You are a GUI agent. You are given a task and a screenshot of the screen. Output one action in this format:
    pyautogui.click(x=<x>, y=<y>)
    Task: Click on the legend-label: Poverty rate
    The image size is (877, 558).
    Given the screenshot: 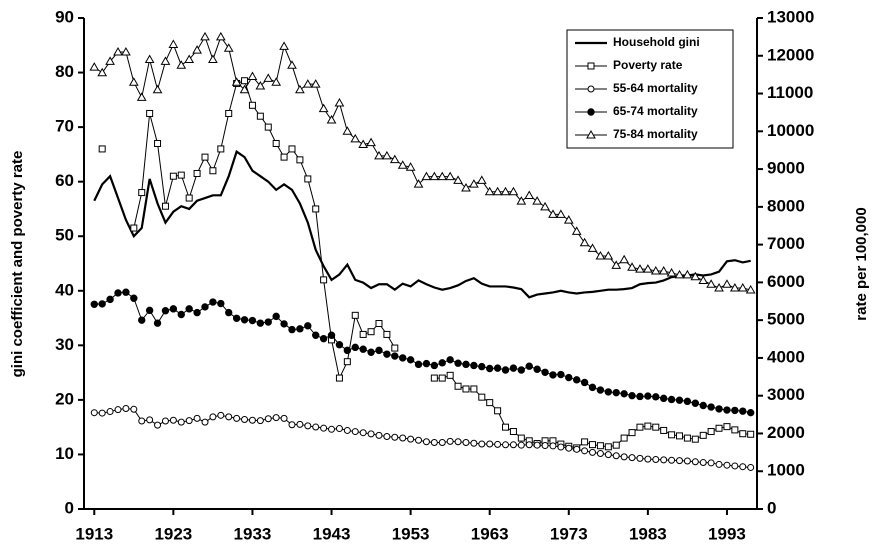 What is the action you would take?
    pyautogui.click(x=648, y=65)
    